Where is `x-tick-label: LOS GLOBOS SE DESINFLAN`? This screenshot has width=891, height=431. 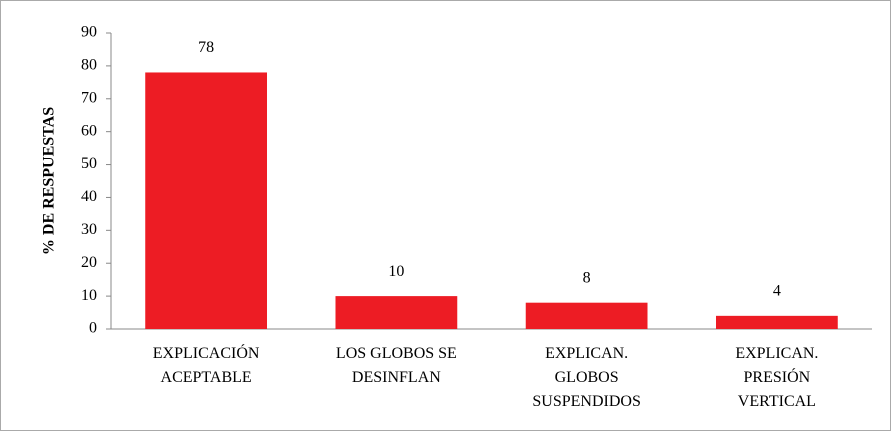
x-tick-label: LOS GLOBOS SE DESINFLAN is located at coordinates (396, 365).